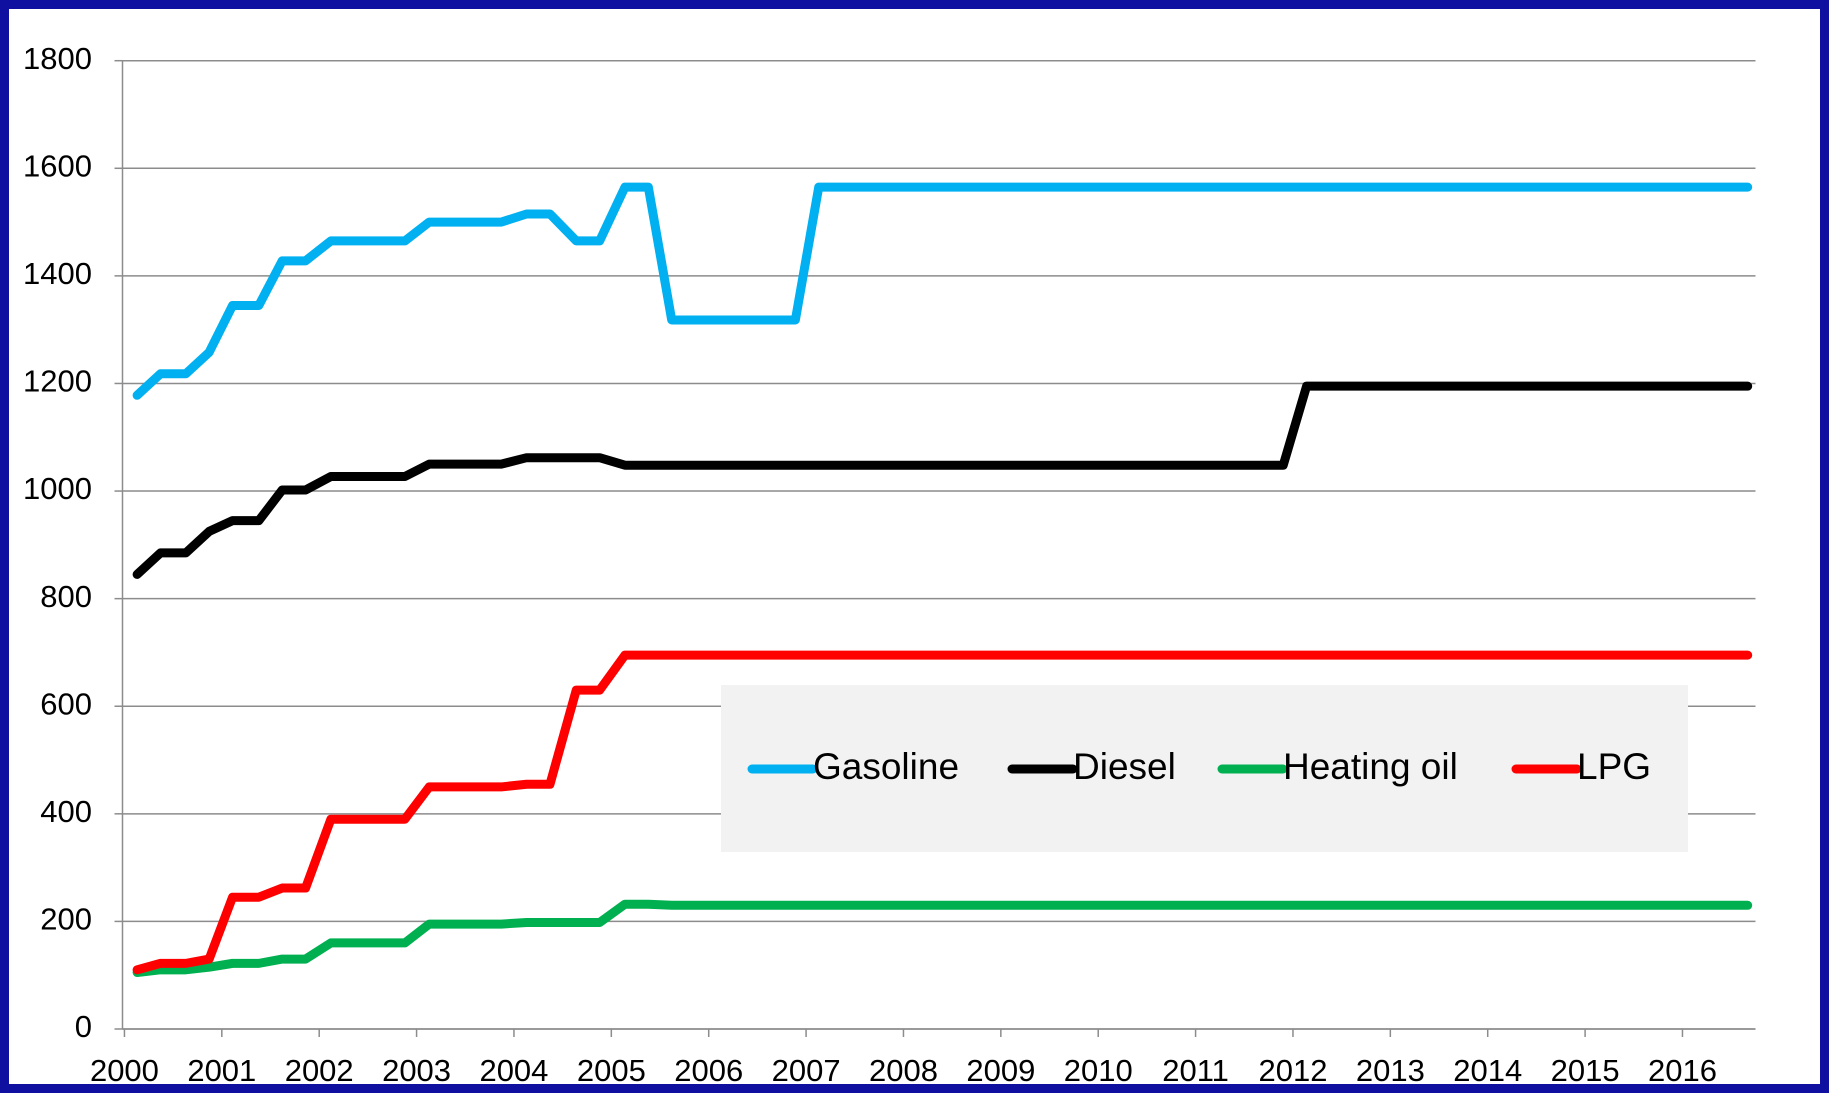 Image resolution: width=1829 pixels, height=1093 pixels. I want to click on x-tick-label: 2009, so click(1000, 1070).